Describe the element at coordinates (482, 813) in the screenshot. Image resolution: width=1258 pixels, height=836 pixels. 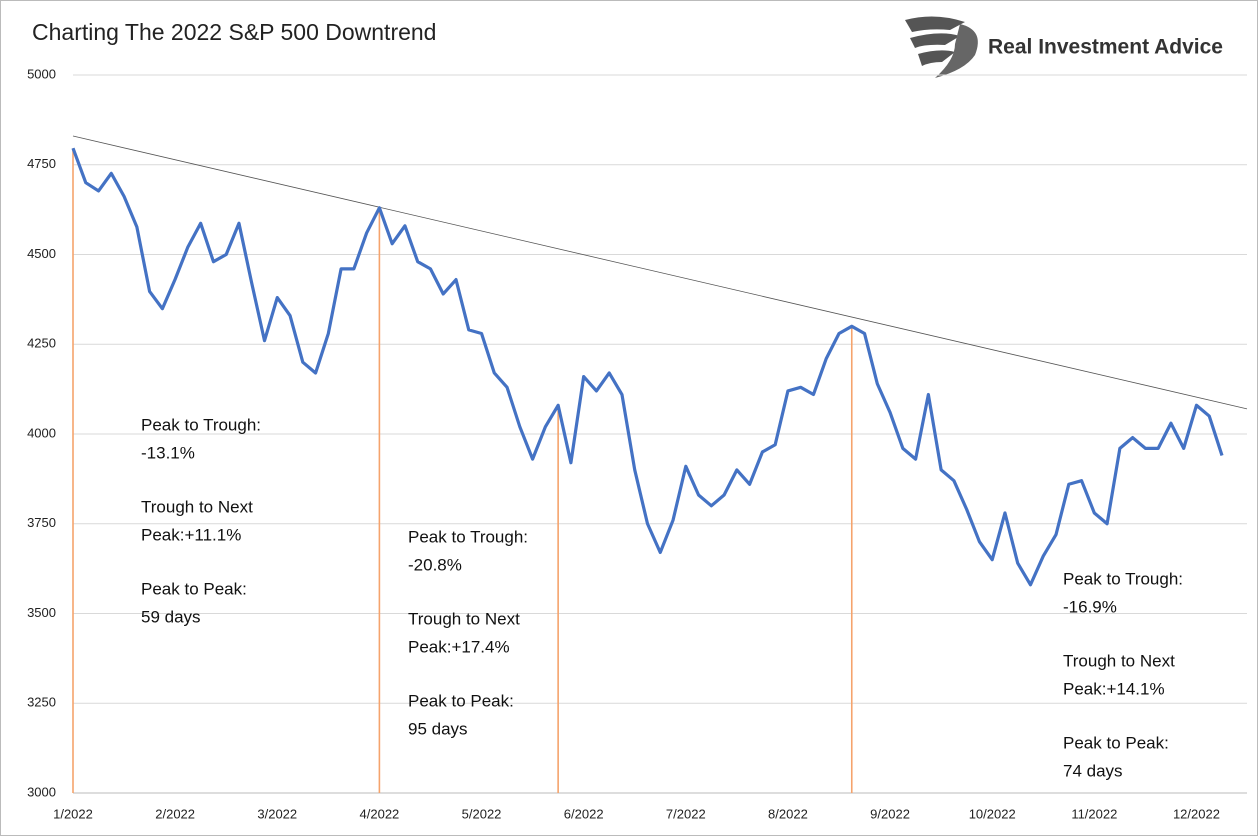
I see `x-tick-label: 5/2022` at that location.